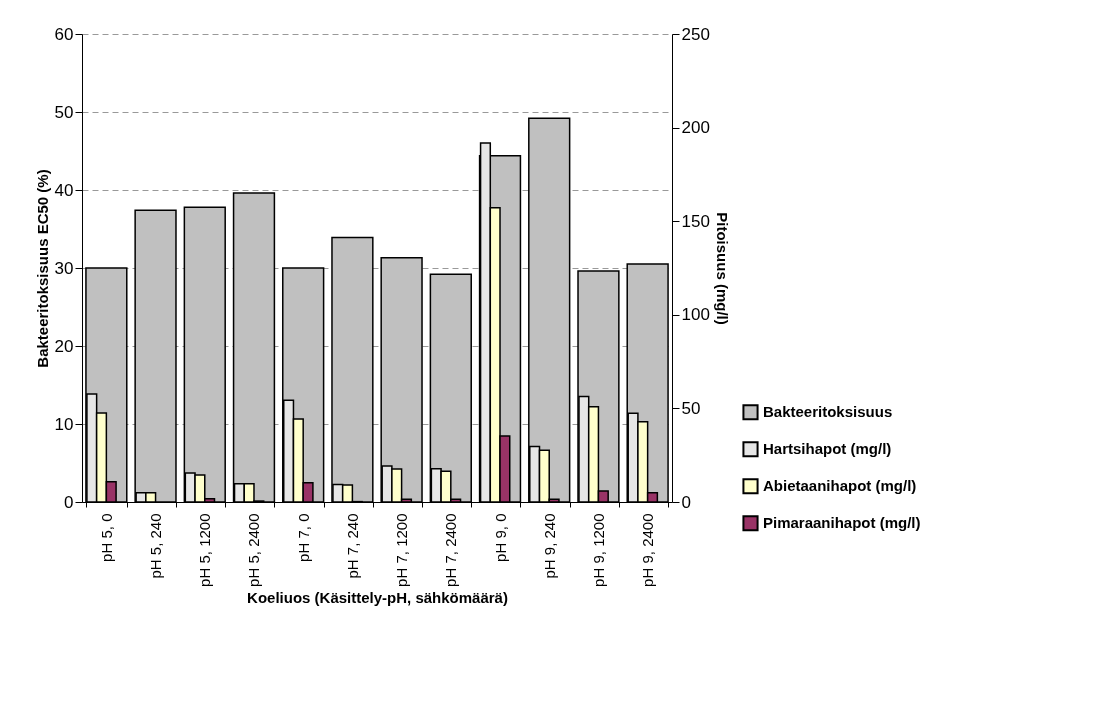 This screenshot has width=1095, height=708. What do you see at coordinates (500, 537) in the screenshot?
I see `x-tick-label: pH 9, 0` at bounding box center [500, 537].